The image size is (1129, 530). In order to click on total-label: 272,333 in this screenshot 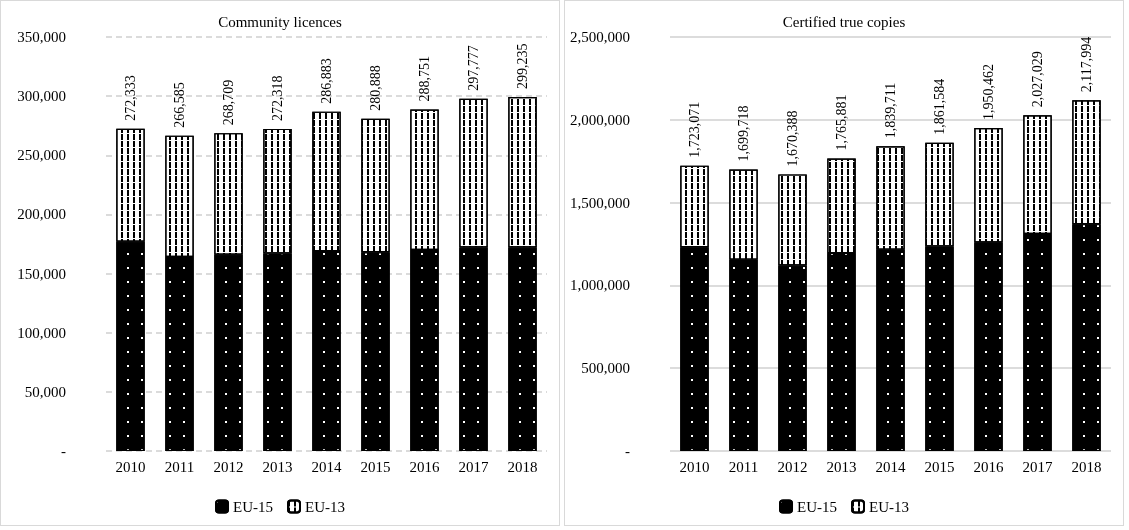, I will do `click(130, 98)`.